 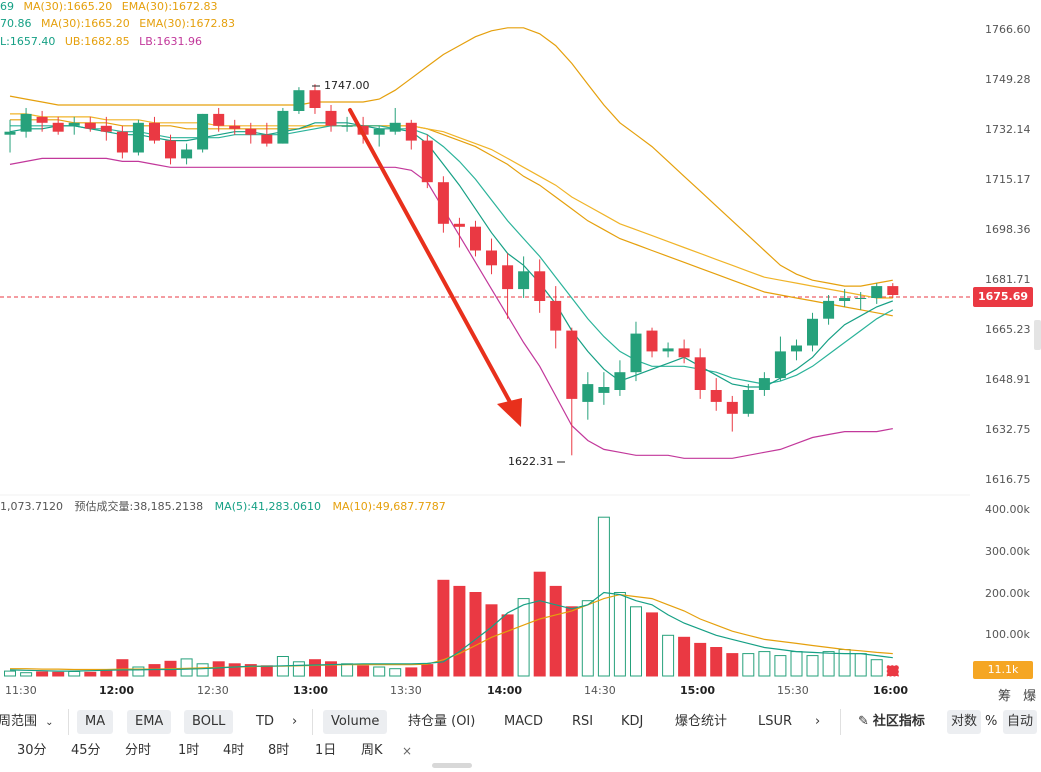 I want to click on community-label: 社区指标, so click(x=898, y=721).